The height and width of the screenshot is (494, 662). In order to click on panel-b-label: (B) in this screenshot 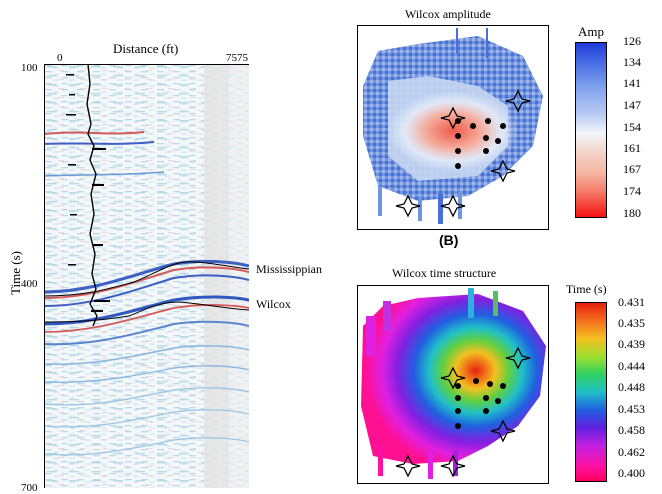, I will do `click(449, 240)`.